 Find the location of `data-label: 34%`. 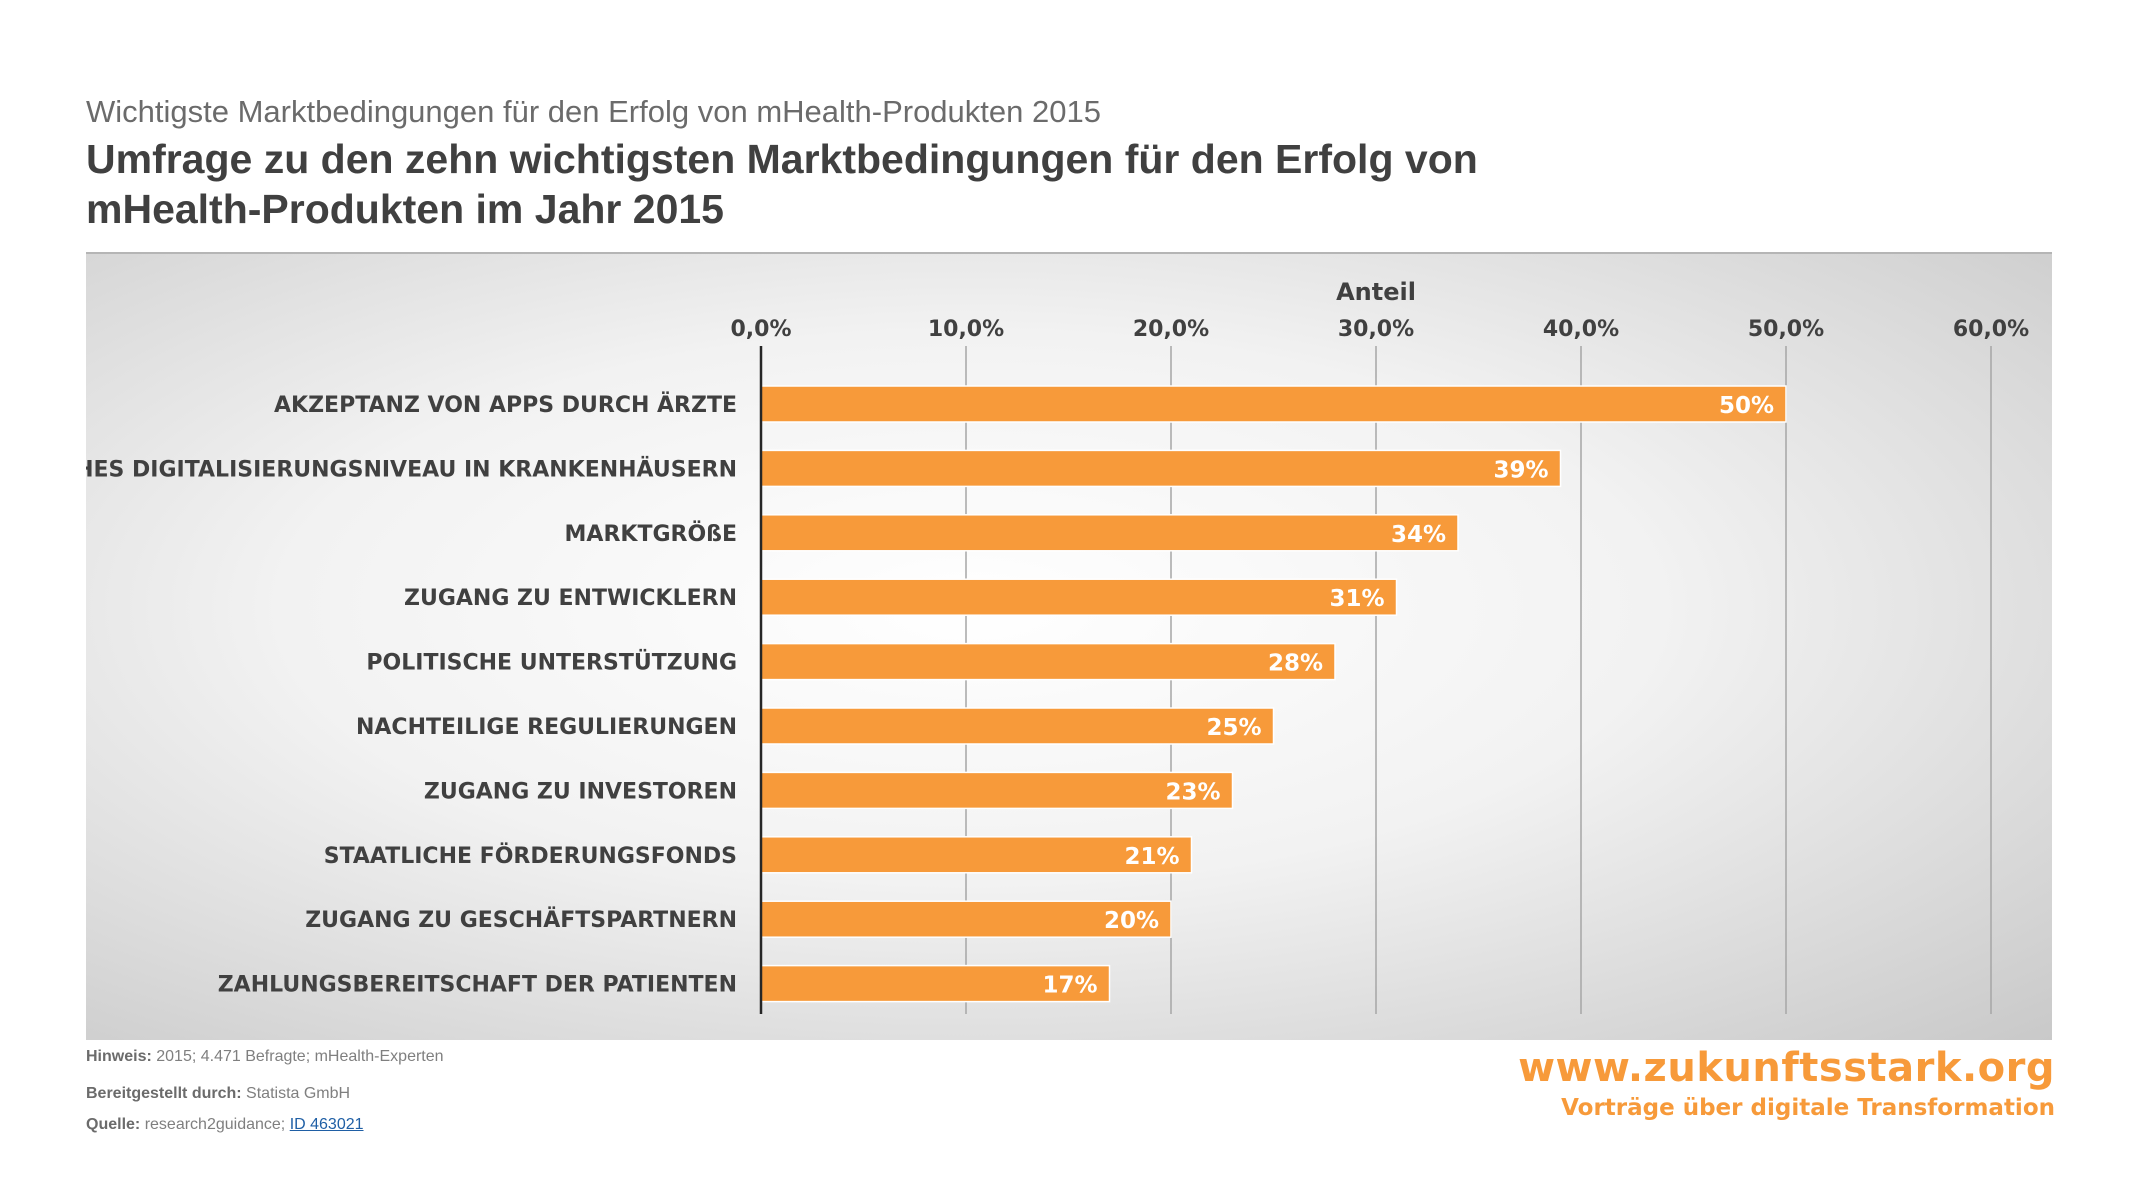

data-label: 34% is located at coordinates (1418, 535).